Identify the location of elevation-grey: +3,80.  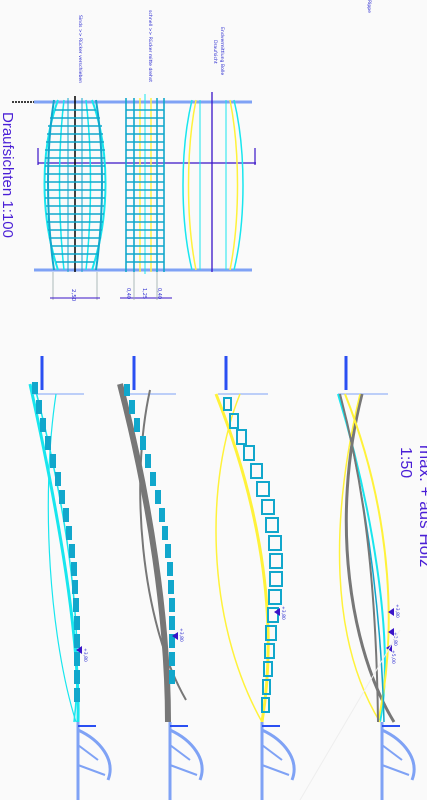
(160, 578).